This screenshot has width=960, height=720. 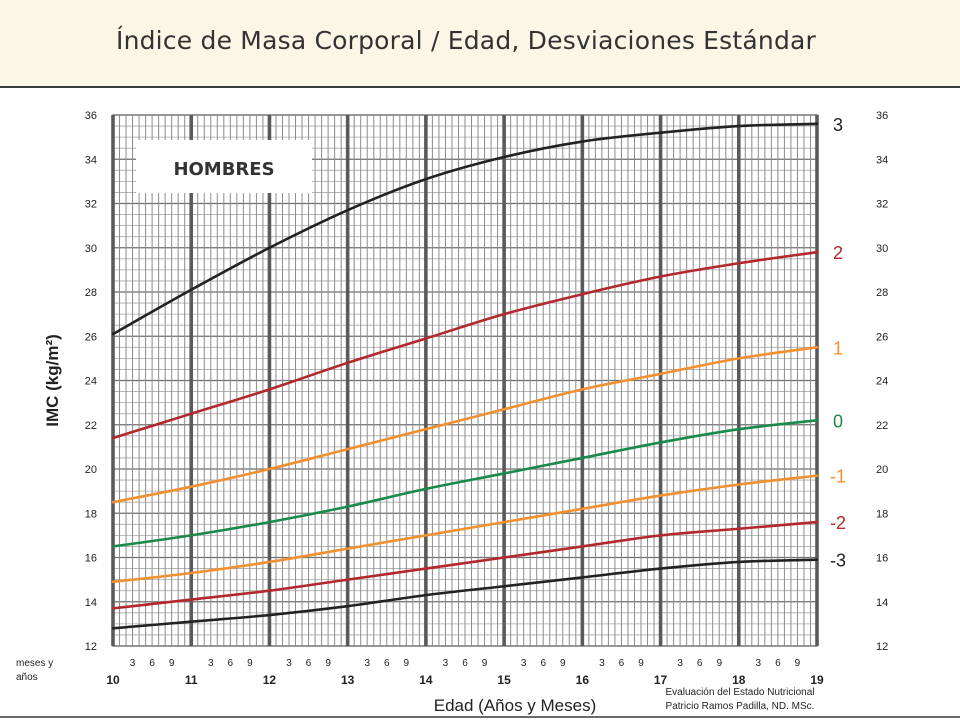 What do you see at coordinates (882, 603) in the screenshot?
I see `y-tick-label-right: 14` at bounding box center [882, 603].